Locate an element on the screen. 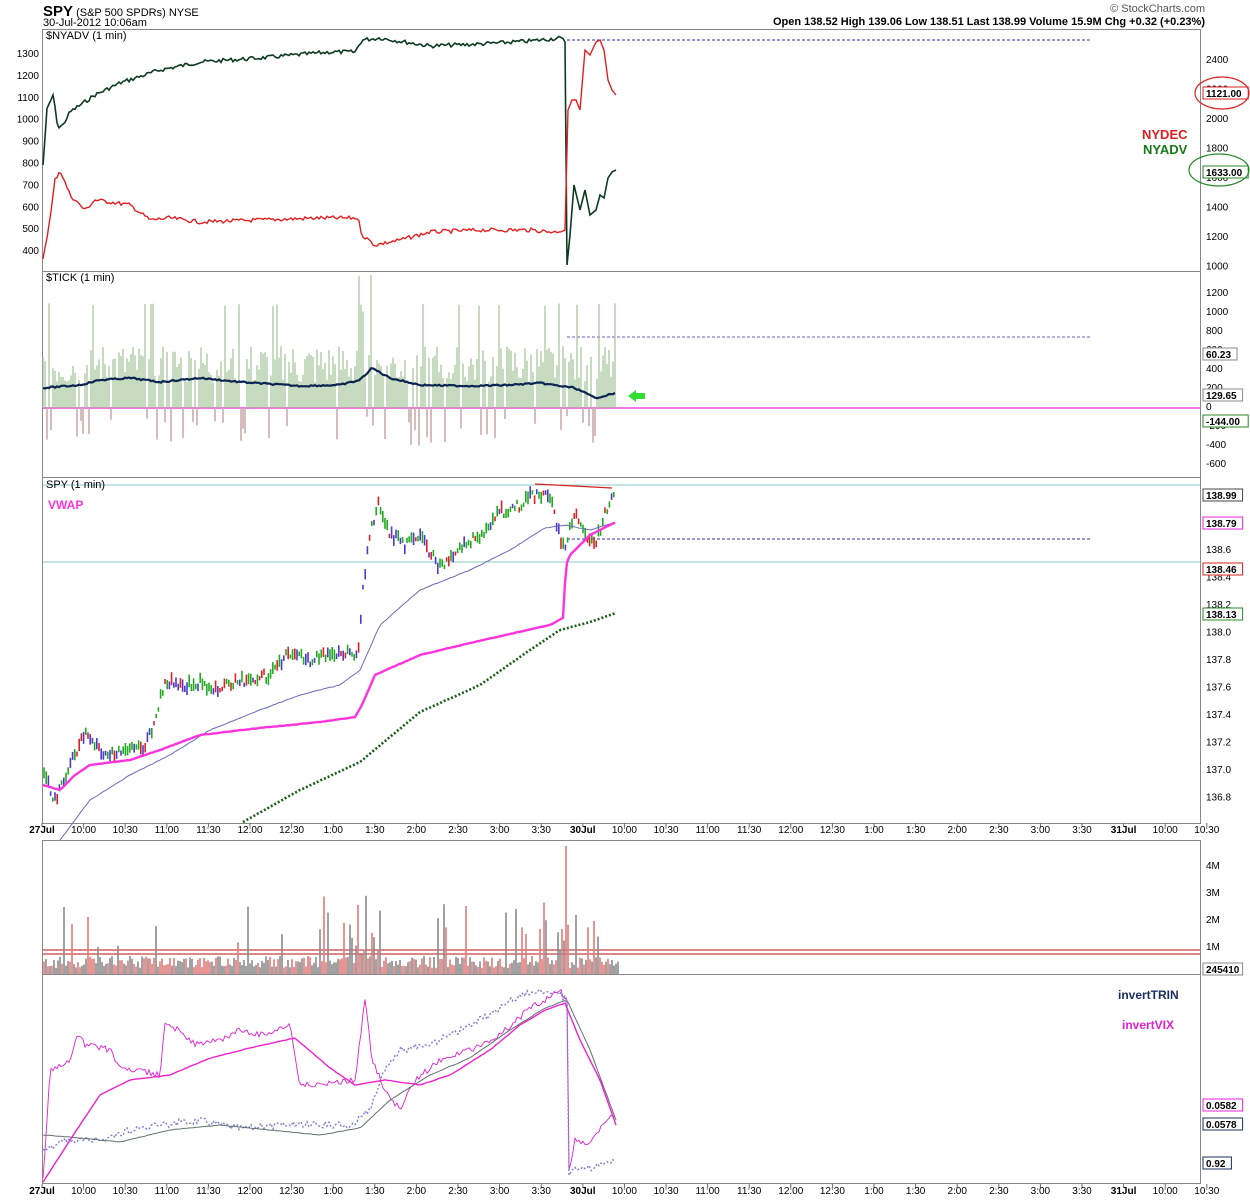 The image size is (1250, 1200). inverttrin-line is located at coordinates (329, 1083).